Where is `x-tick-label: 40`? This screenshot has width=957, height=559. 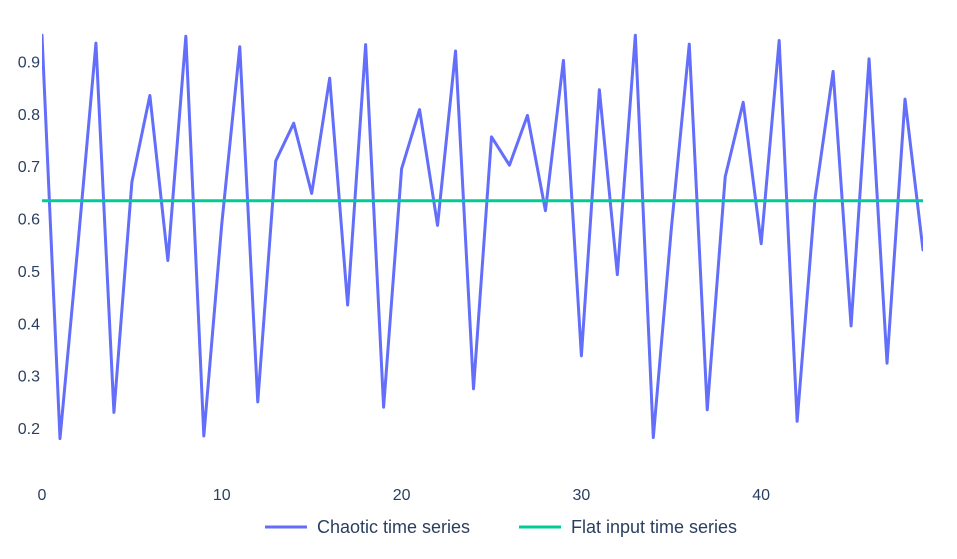 x-tick-label: 40 is located at coordinates (761, 495).